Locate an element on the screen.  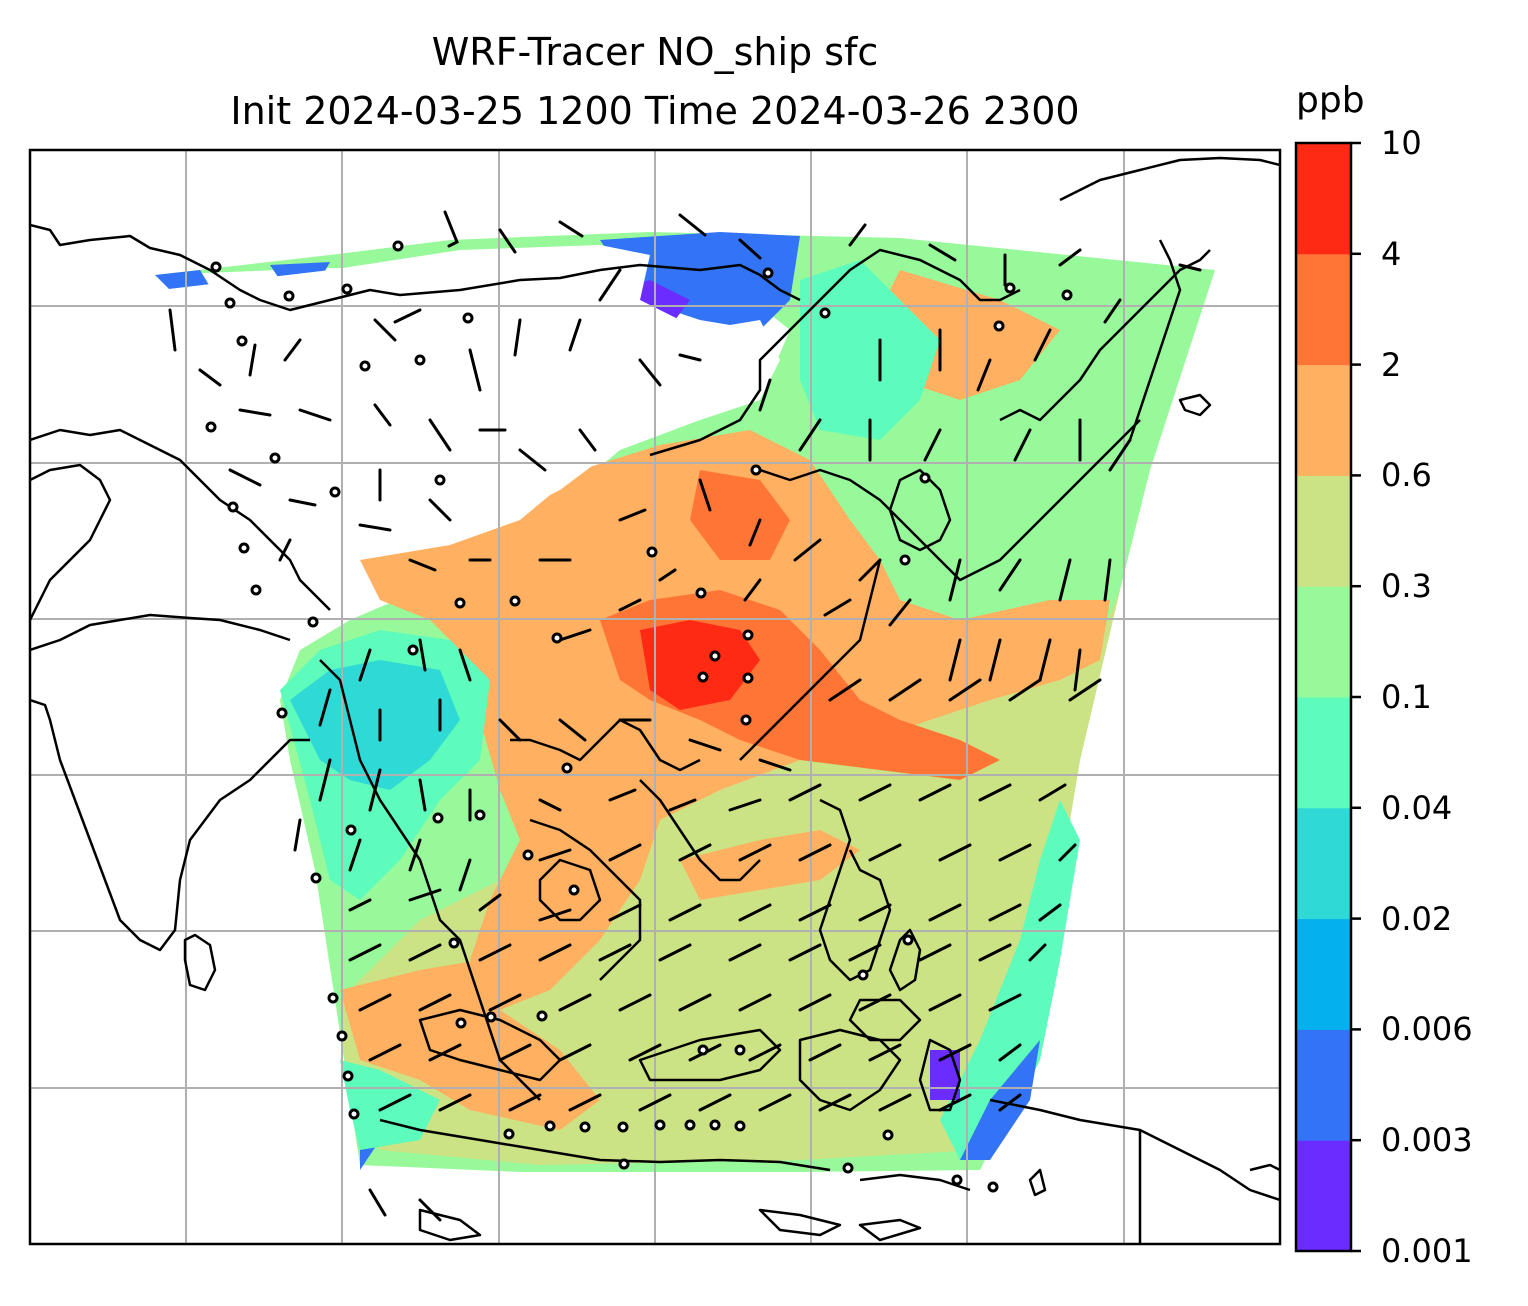
region-red-hotspot is located at coordinates (700, 665).